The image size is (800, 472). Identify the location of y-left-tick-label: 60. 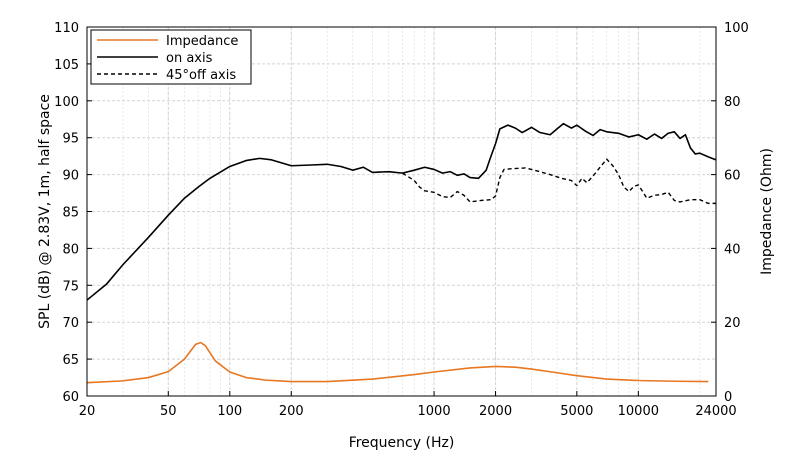
(70, 397).